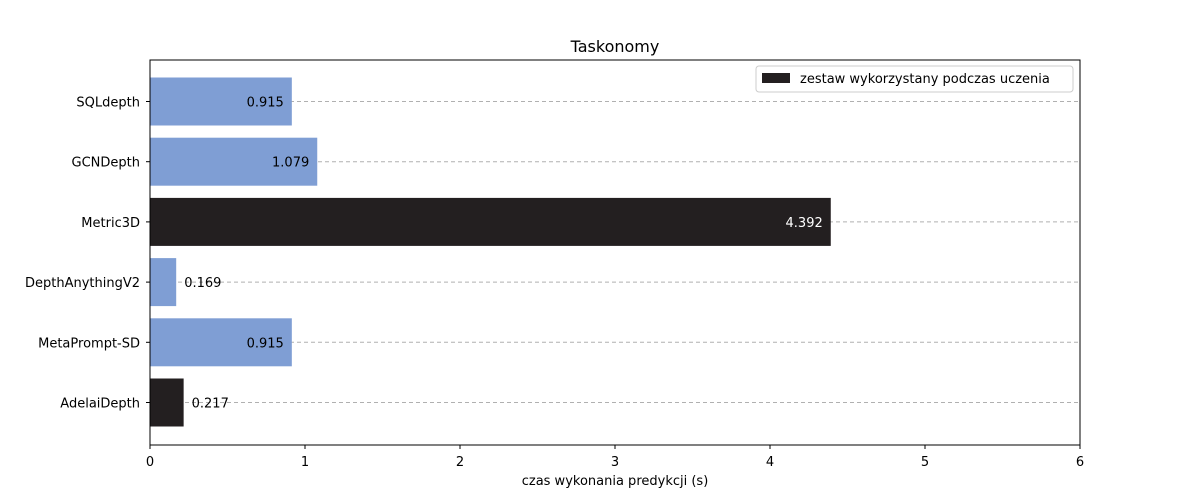 The height and width of the screenshot is (500, 1200). What do you see at coordinates (770, 462) in the screenshot?
I see `x-tick-label: 4` at bounding box center [770, 462].